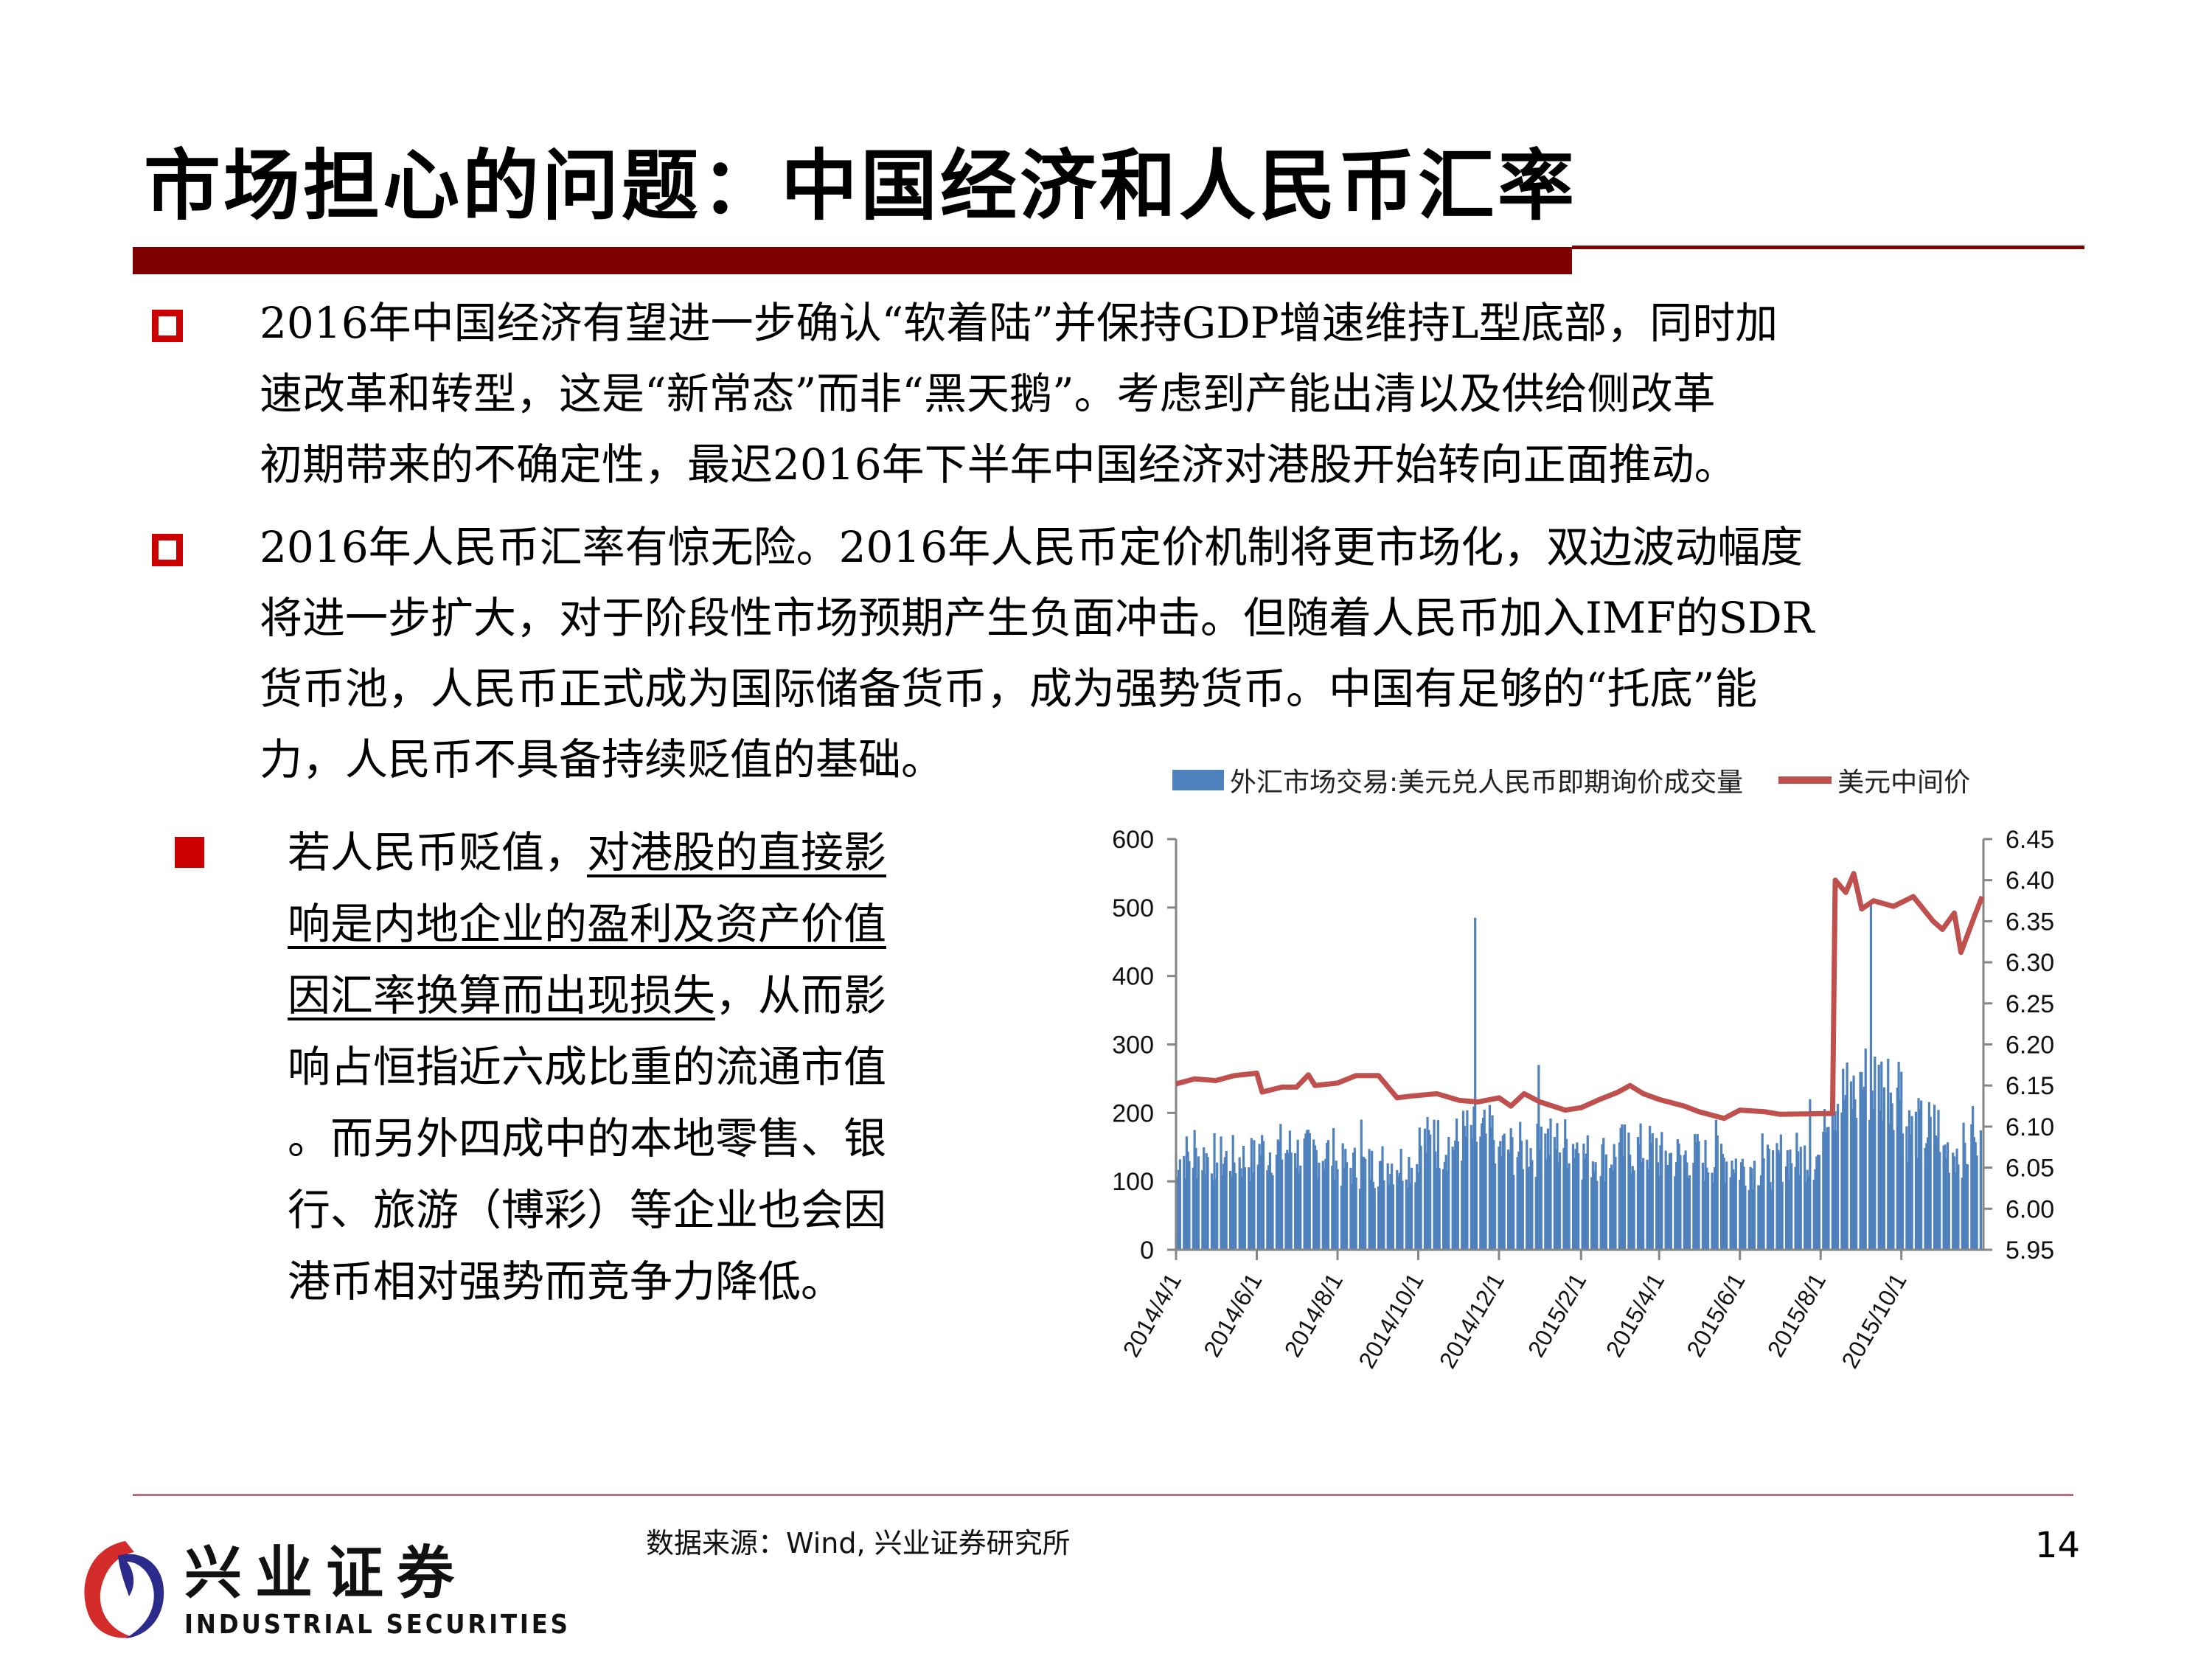  I want to click on footer-divider, so click(1103, 1495).